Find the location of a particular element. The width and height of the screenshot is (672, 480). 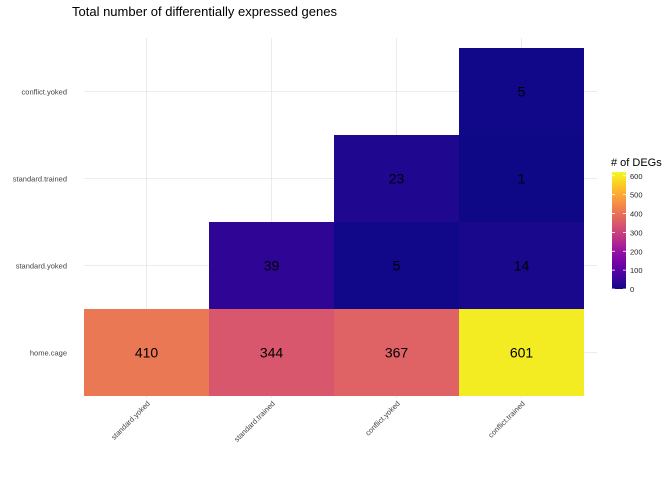

x-tick-label: standard.yoked is located at coordinates (130, 420).